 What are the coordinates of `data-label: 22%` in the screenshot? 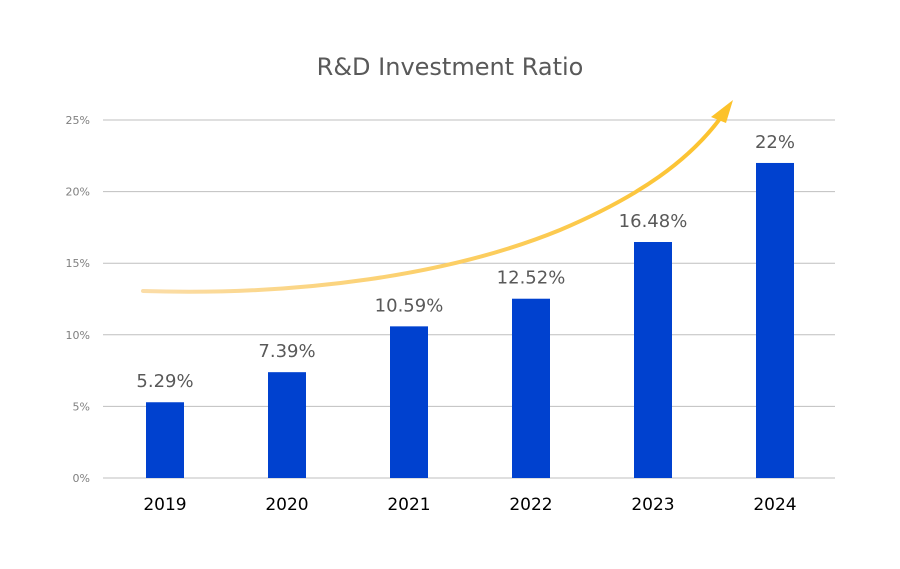 It's located at (775, 142).